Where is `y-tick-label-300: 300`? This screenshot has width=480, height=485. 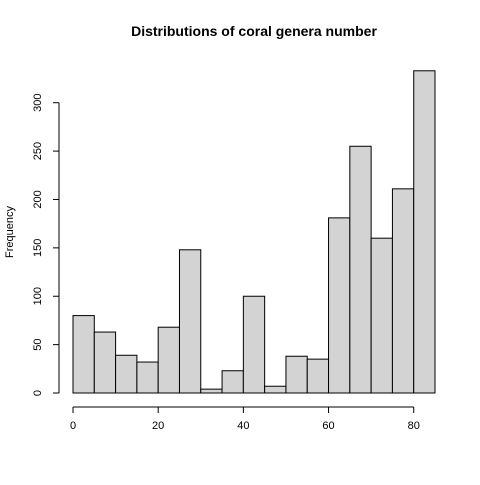 y-tick-label-300: 300 is located at coordinates (38, 103).